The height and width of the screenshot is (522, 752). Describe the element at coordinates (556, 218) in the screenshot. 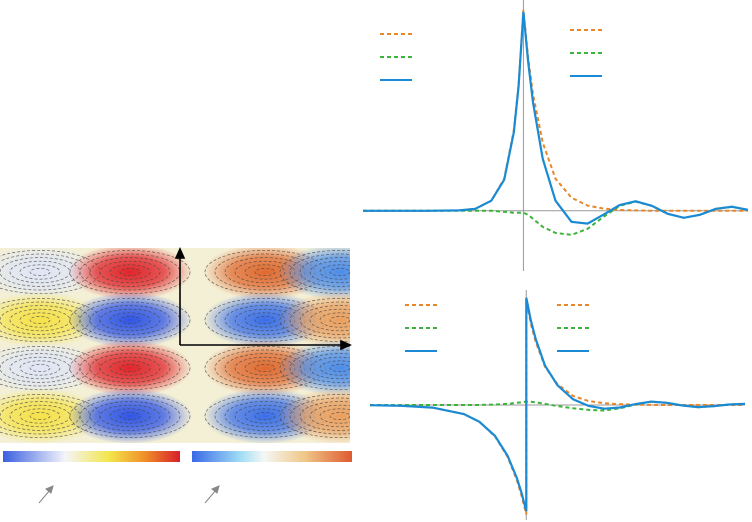

I see `series-line` at that location.